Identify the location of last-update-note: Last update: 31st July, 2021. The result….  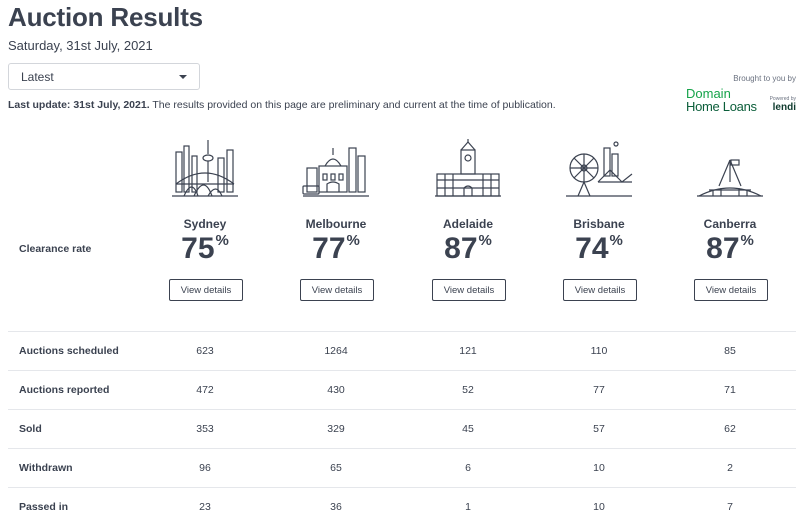
(282, 105).